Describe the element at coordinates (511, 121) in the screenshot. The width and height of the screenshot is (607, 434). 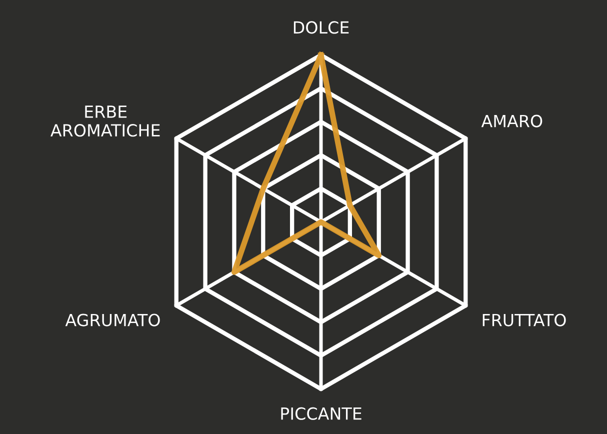
I see `spoke-label: AMARO` at that location.